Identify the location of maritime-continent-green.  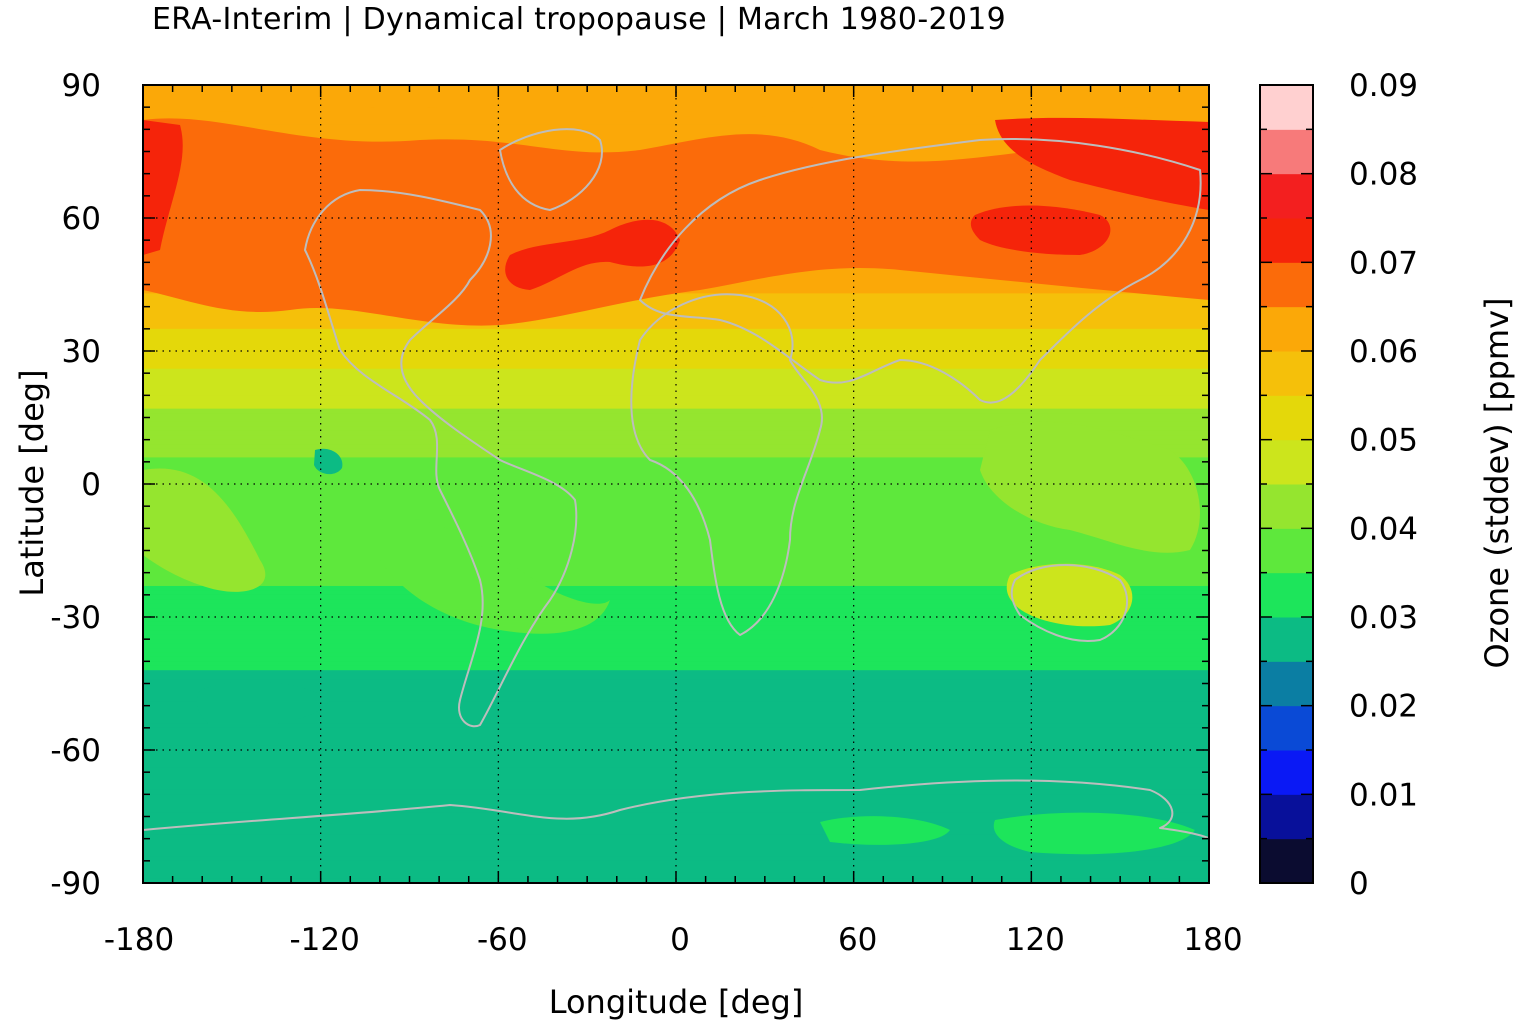
(1090, 487).